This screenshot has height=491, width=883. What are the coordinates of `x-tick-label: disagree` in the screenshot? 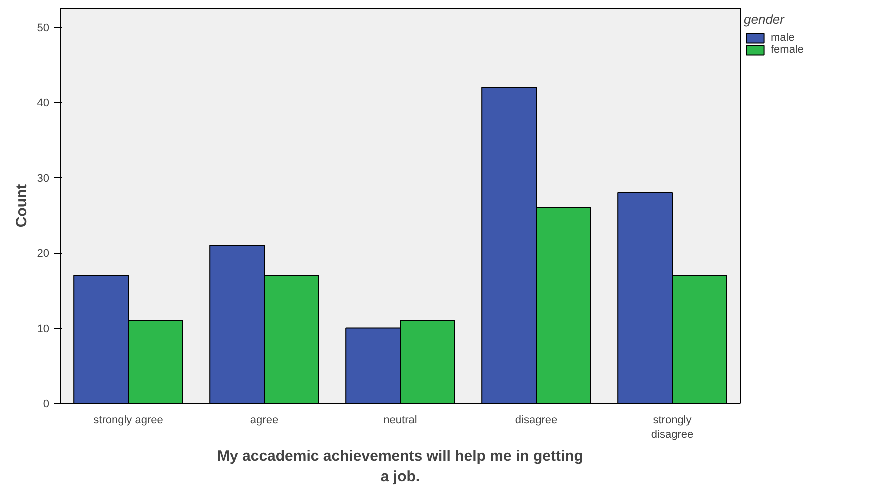 It's located at (536, 420).